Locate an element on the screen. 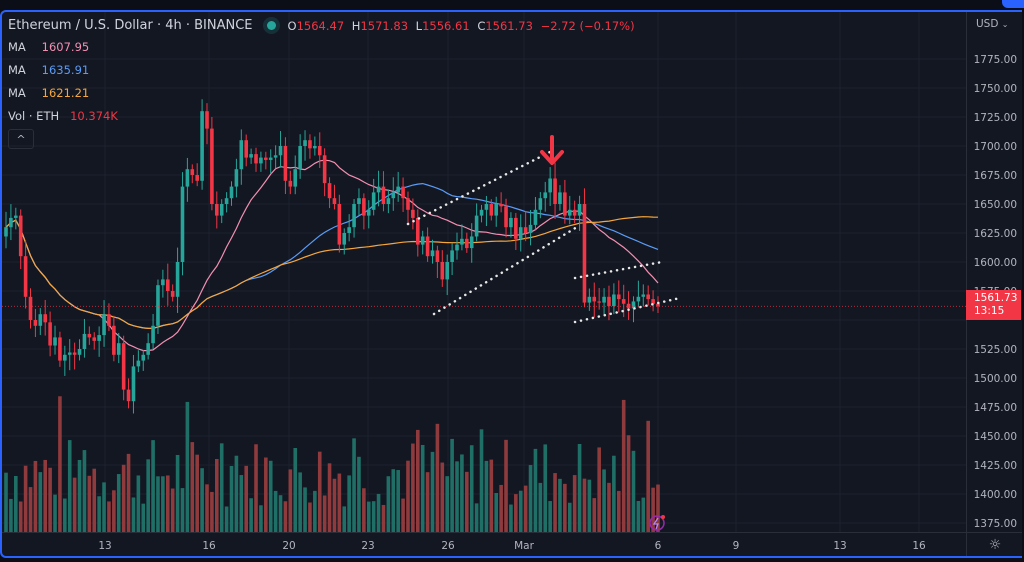  collapse-legend-button: ^ is located at coordinates (21, 139).